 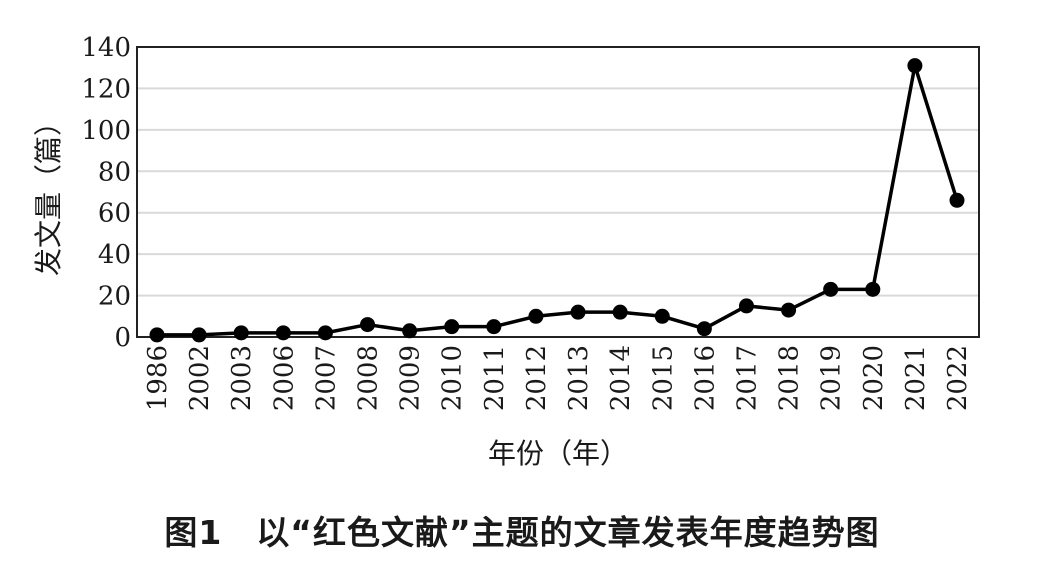 I want to click on x-tick-label: 2012, so click(x=537, y=378).